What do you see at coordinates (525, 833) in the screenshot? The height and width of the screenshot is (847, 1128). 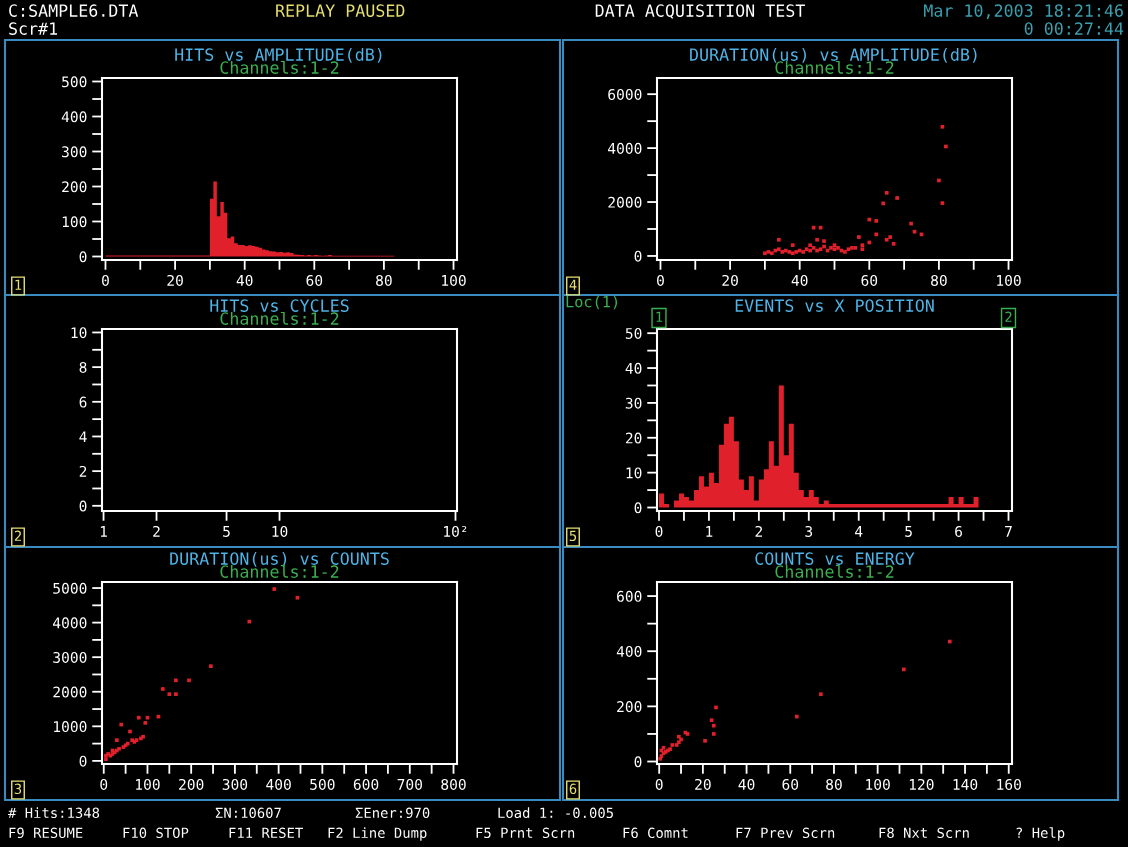 I see `text: F5 Prnt Scrn` at bounding box center [525, 833].